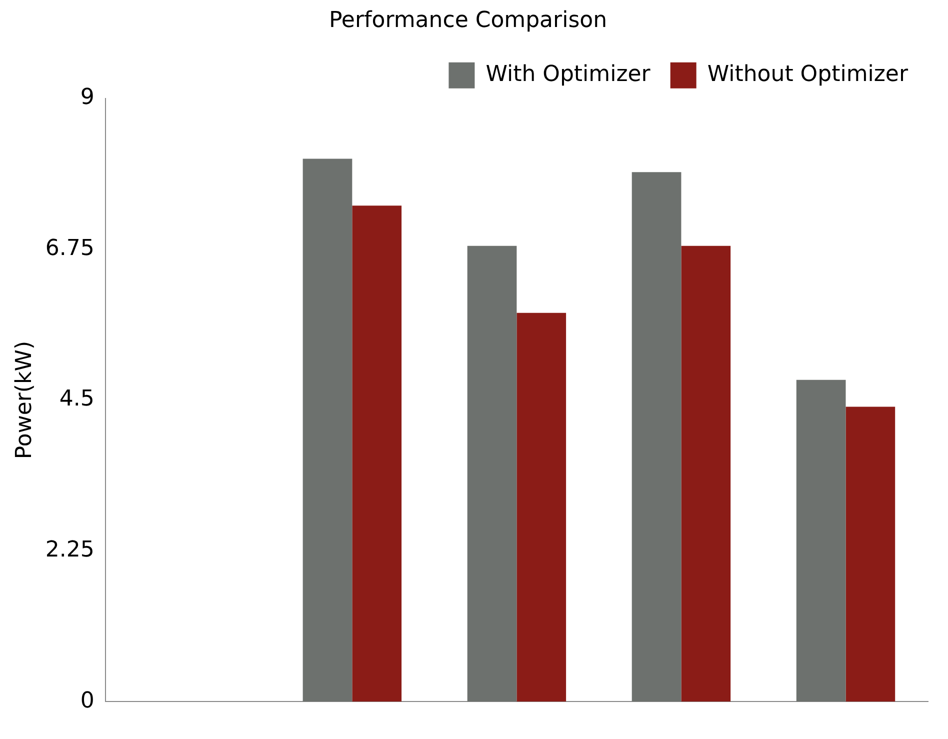 The width and height of the screenshot is (948, 739). I want to click on y-tick-label: 6.75, so click(69, 248).